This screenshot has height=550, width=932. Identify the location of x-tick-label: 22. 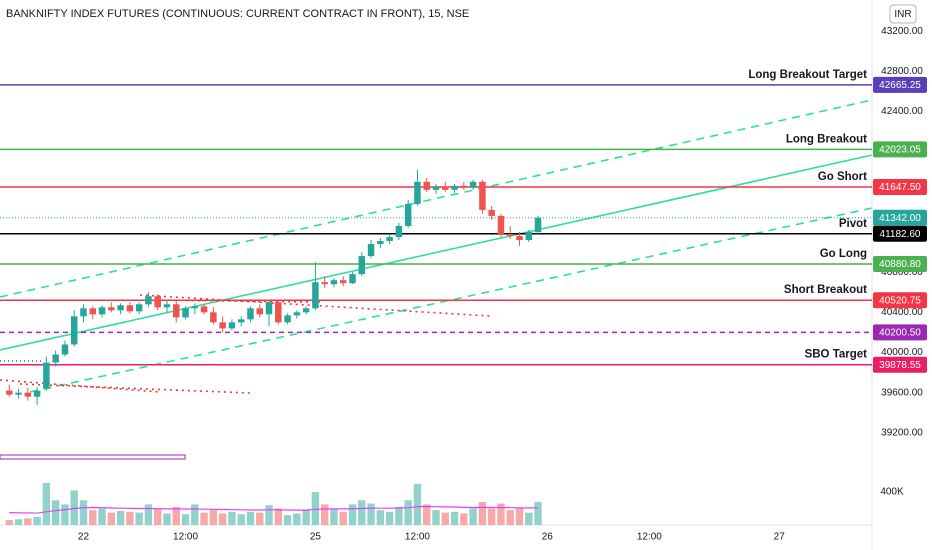
(84, 537).